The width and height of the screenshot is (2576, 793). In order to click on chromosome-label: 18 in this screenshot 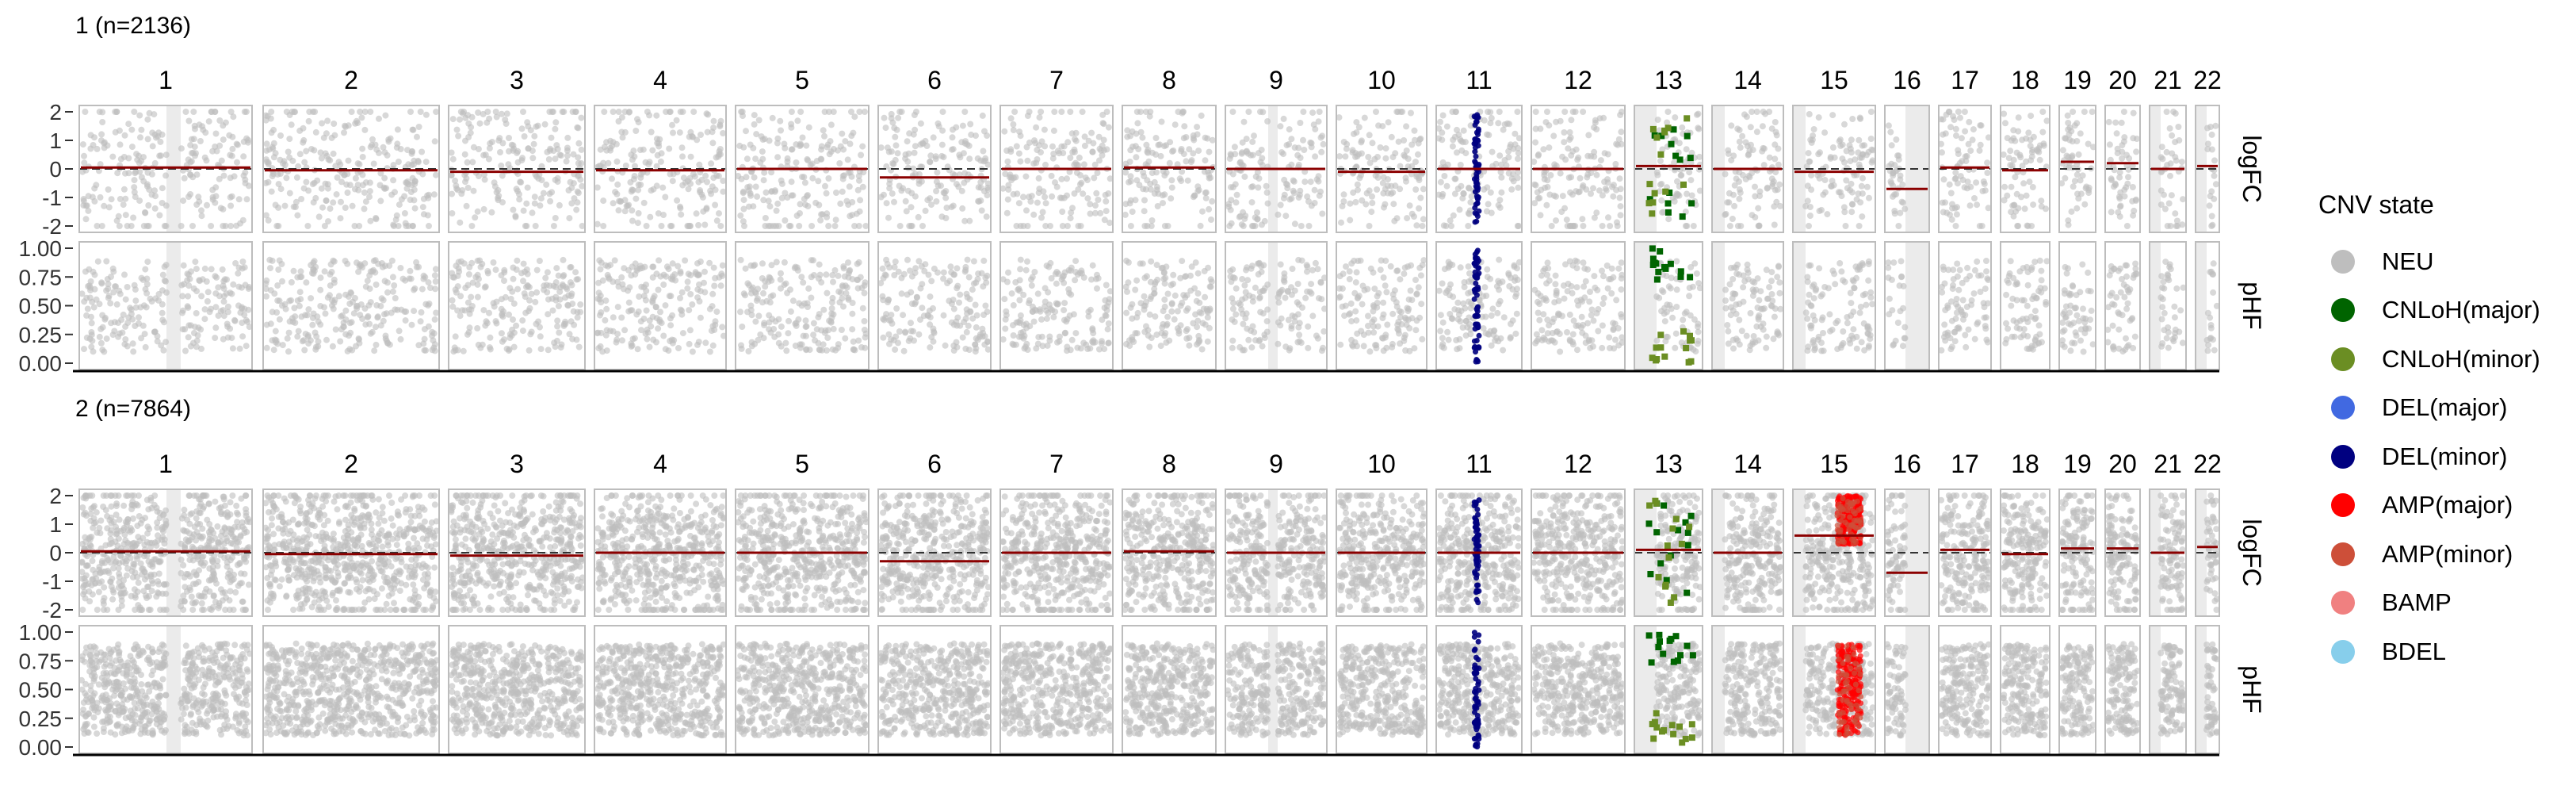, I will do `click(2025, 80)`.